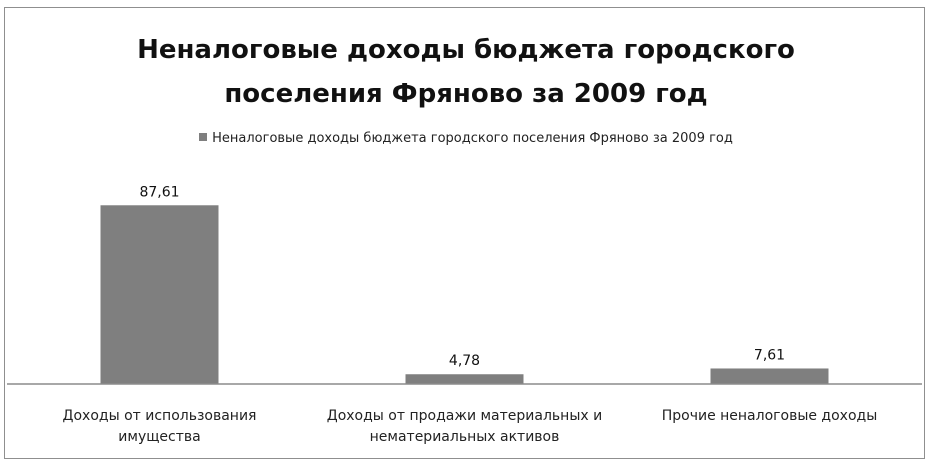 This screenshot has height=461, width=932. I want to click on category-label-2-line-1: Доходы от продажи материальных и, so click(464, 416).